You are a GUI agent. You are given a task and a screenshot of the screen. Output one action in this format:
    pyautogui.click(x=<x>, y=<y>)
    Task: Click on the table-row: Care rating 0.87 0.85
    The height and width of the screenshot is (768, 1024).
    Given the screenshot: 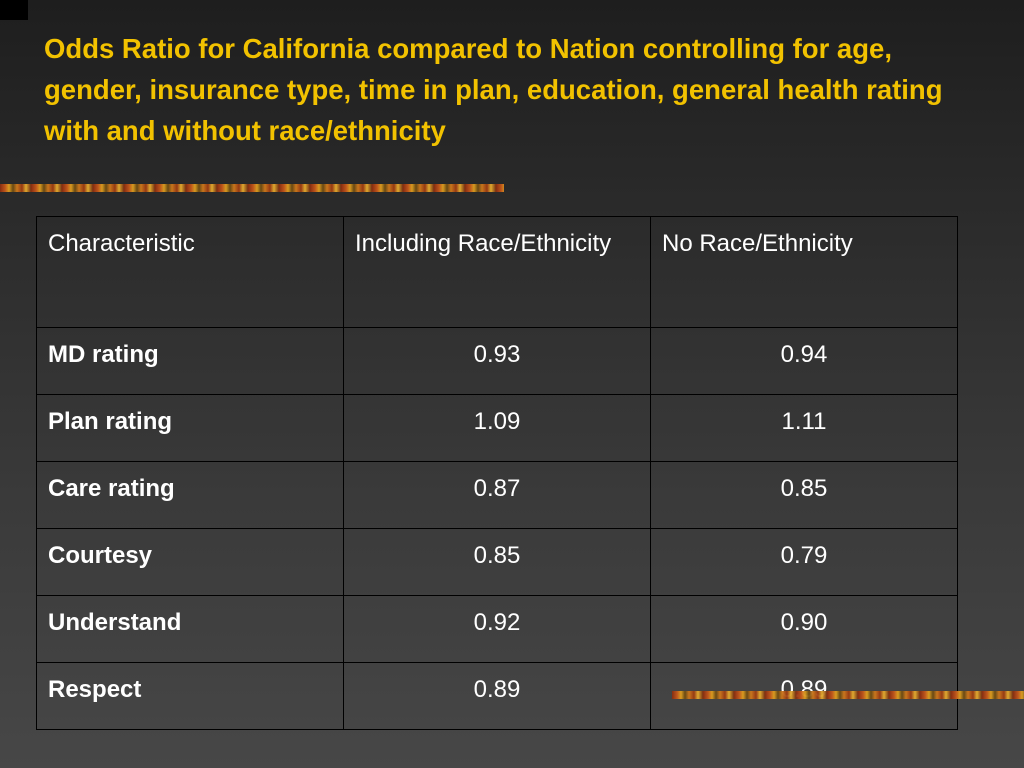 What is the action you would take?
    pyautogui.click(x=497, y=495)
    